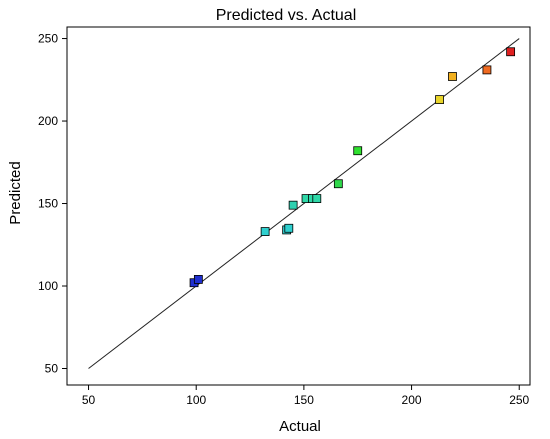 The width and height of the screenshot is (550, 439). Describe the element at coordinates (48, 286) in the screenshot. I see `y-tick-label: 100` at that location.